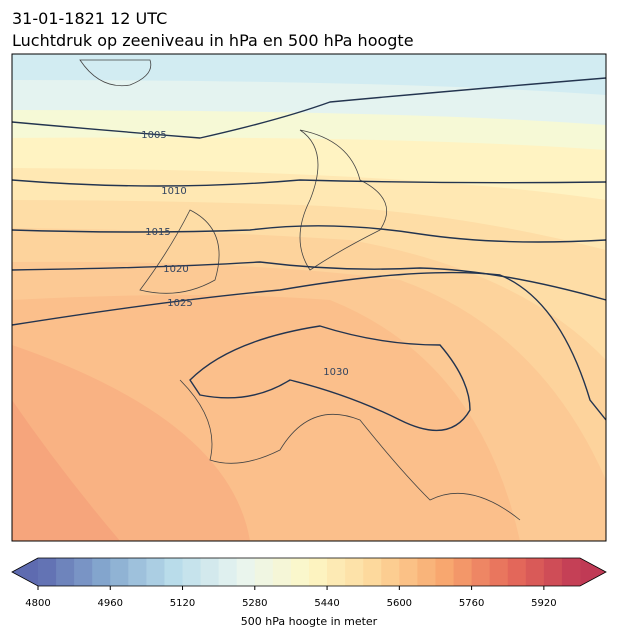  Describe the element at coordinates (471, 603) in the screenshot. I see `colorbar-tick-label: 5760` at that location.